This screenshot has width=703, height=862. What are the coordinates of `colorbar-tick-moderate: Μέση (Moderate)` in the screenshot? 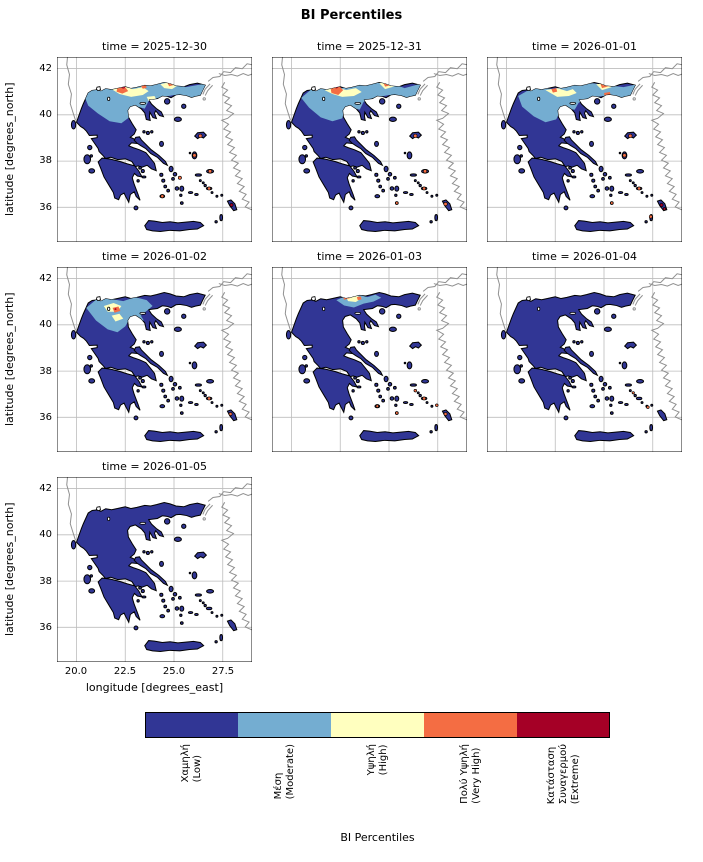 It's located at (284, 772).